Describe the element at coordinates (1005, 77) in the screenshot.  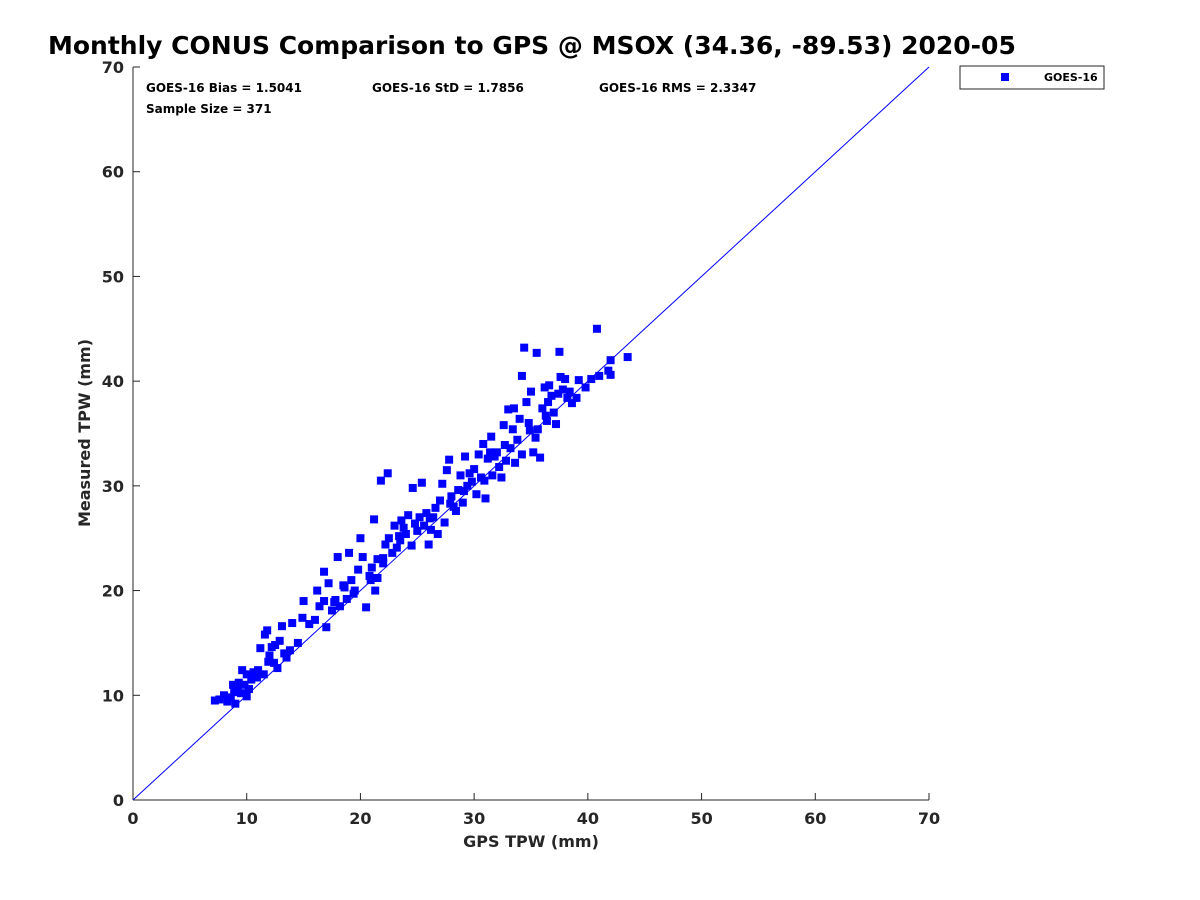
I see `legend-marker` at that location.